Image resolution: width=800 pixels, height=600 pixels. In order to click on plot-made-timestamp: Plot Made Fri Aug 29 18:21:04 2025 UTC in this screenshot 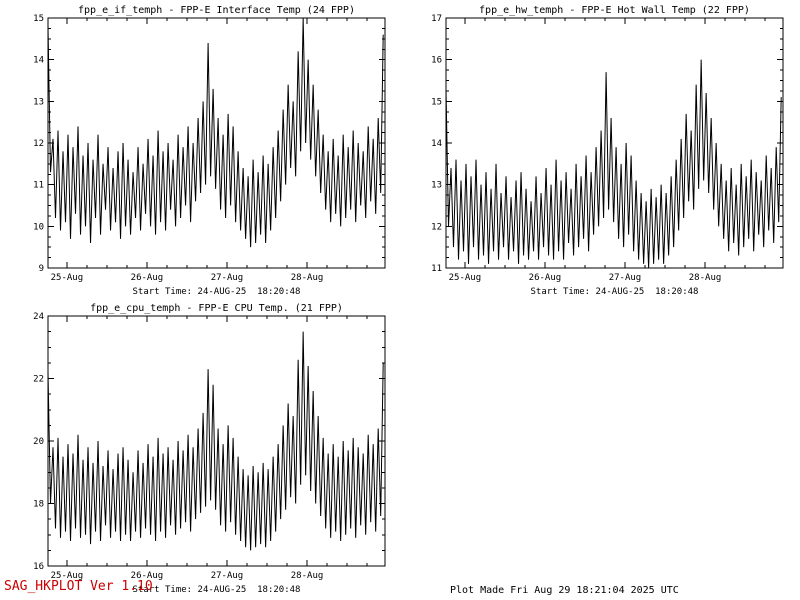, I will do `click(564, 590)`.